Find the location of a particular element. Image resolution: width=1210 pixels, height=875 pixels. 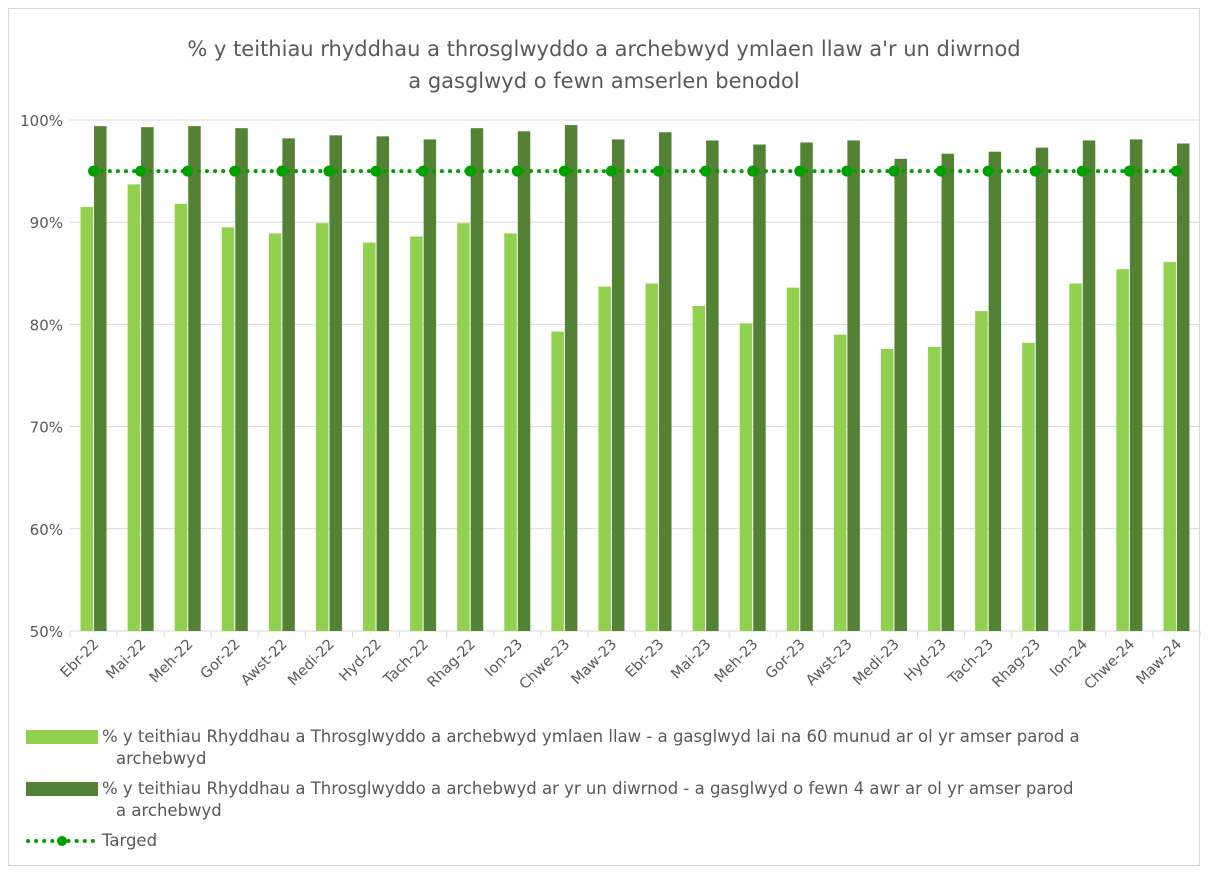

y-tick-label: 80% is located at coordinates (46, 325).